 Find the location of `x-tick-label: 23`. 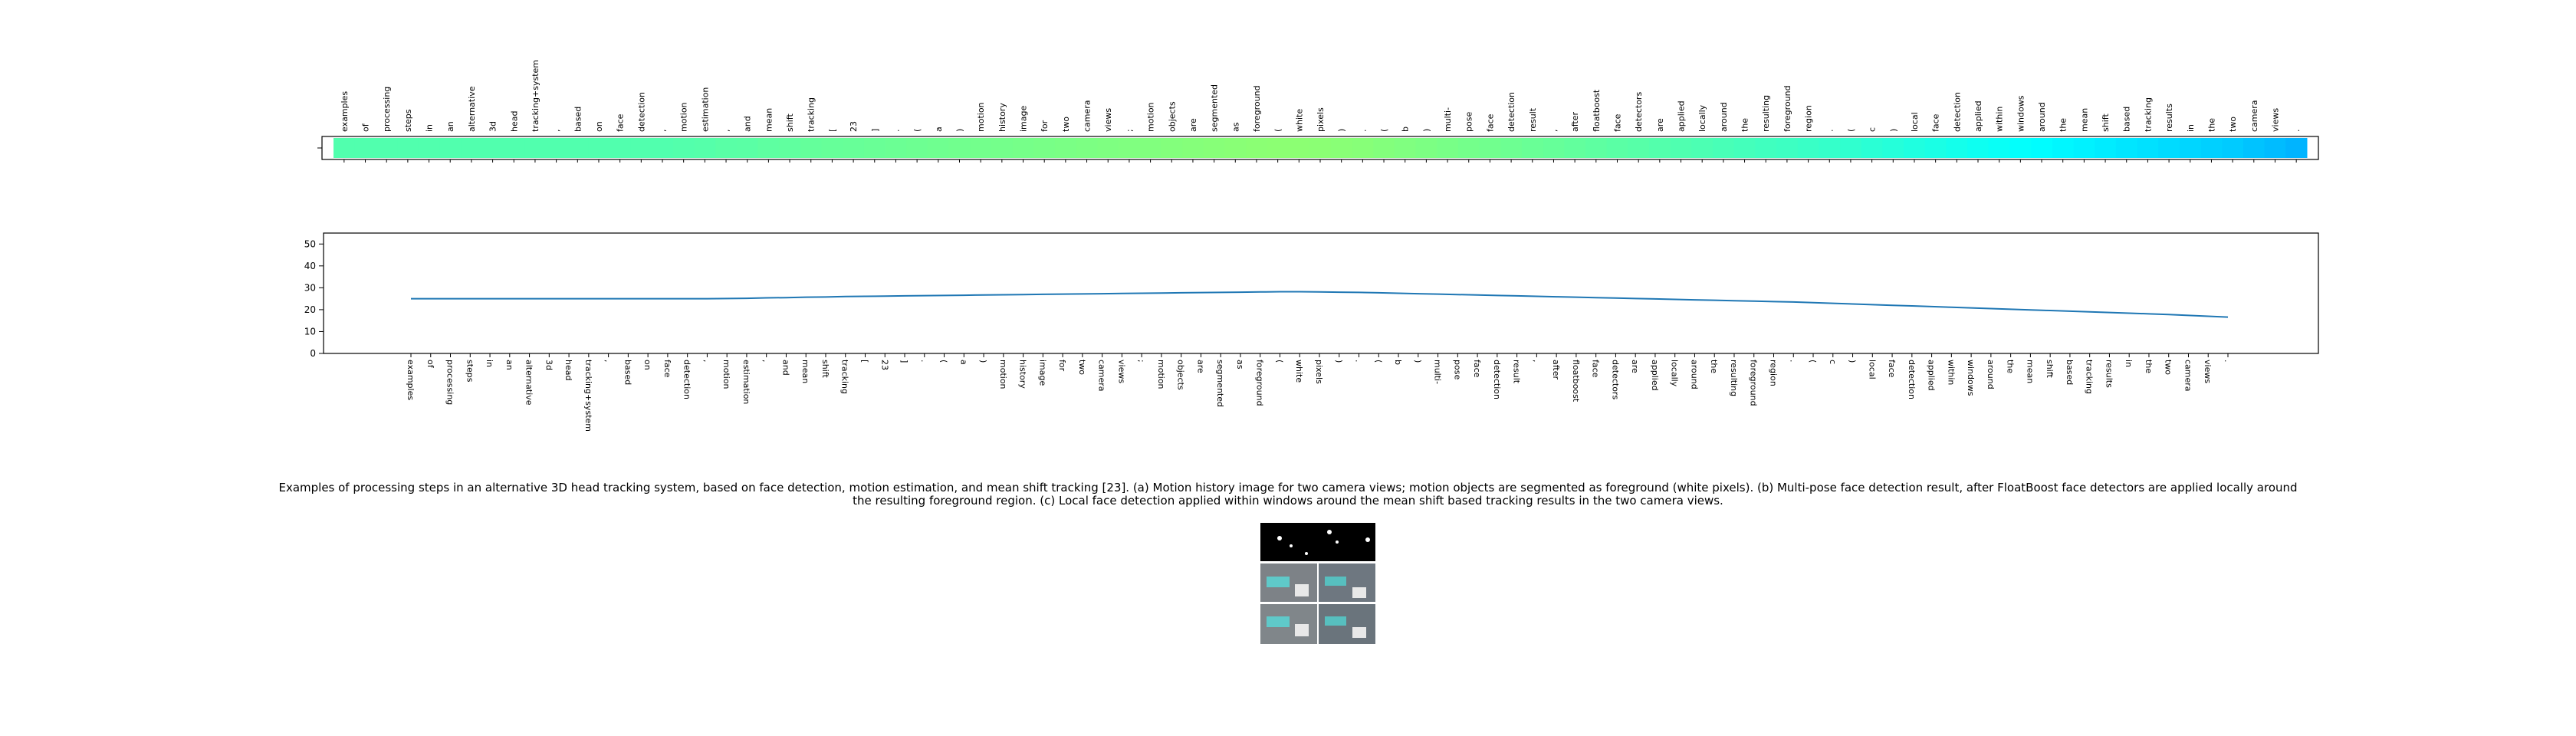

x-tick-label: 23 is located at coordinates (884, 365).